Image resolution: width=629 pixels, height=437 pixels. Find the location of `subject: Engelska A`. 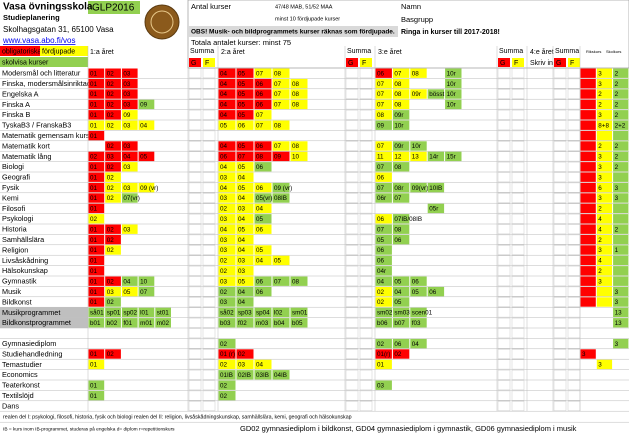

subject: Engelska A is located at coordinates (20, 93).